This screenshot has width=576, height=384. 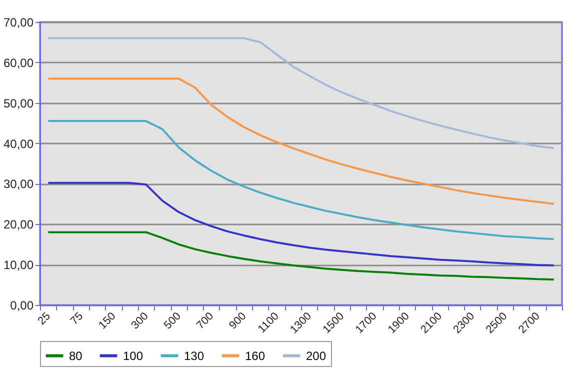 I want to click on x-tick-label: 900, so click(x=238, y=321).